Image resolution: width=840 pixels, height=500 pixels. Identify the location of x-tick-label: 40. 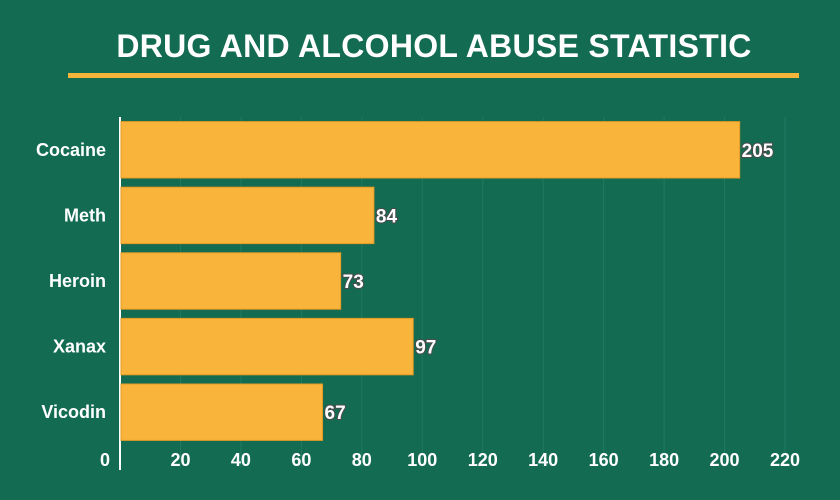
(241, 460).